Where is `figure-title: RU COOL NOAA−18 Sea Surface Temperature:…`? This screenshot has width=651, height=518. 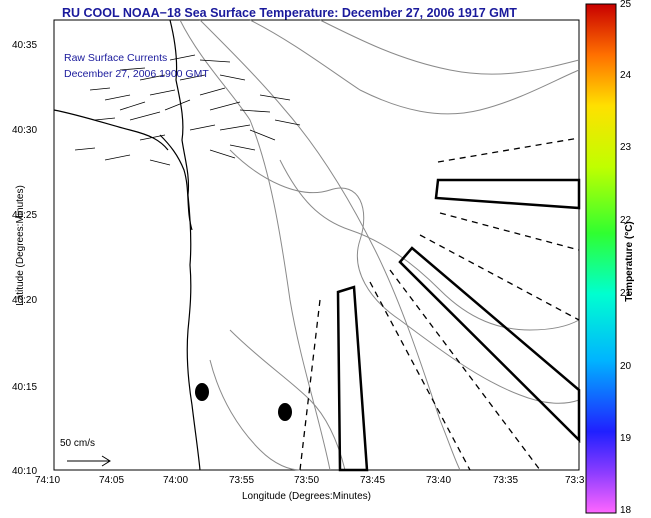
figure-title: RU COOL NOAA−18 Sea Surface Temperature:… is located at coordinates (289, 13).